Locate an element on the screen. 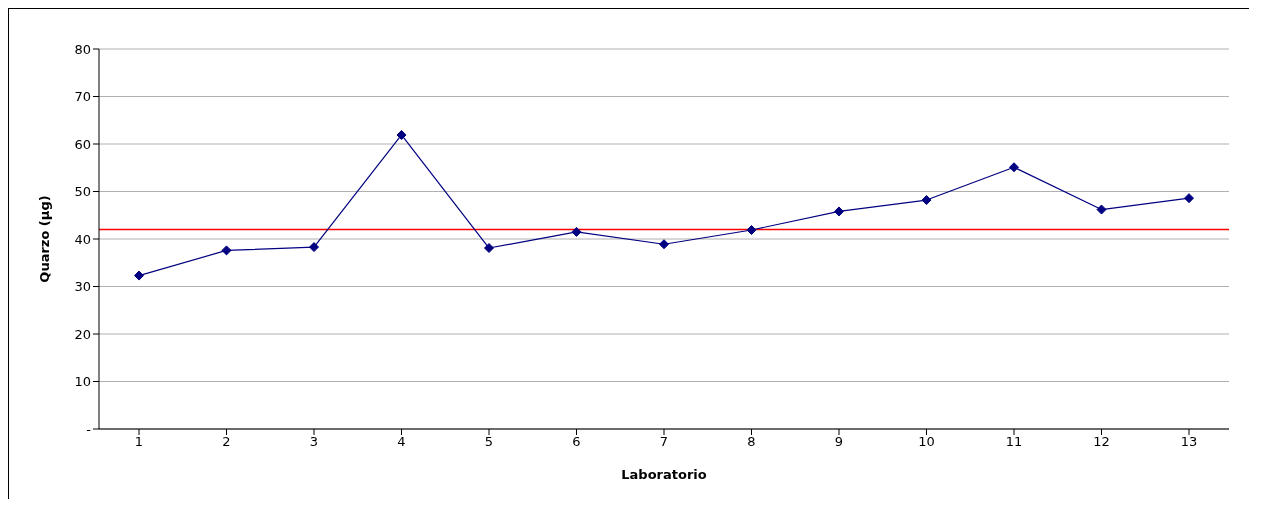 The height and width of the screenshot is (508, 1262). x-tick-label: 3 is located at coordinates (314, 442).